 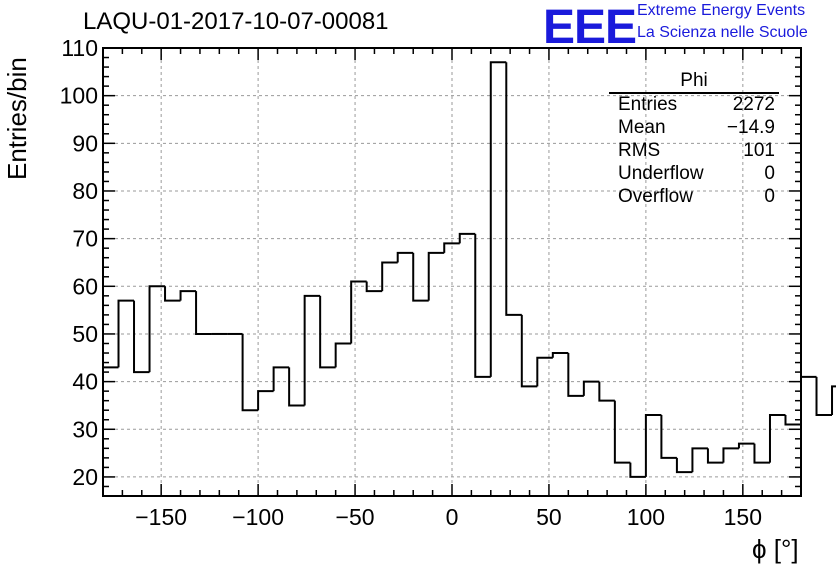 I want to click on stats-value: 2272, so click(x=753, y=104).